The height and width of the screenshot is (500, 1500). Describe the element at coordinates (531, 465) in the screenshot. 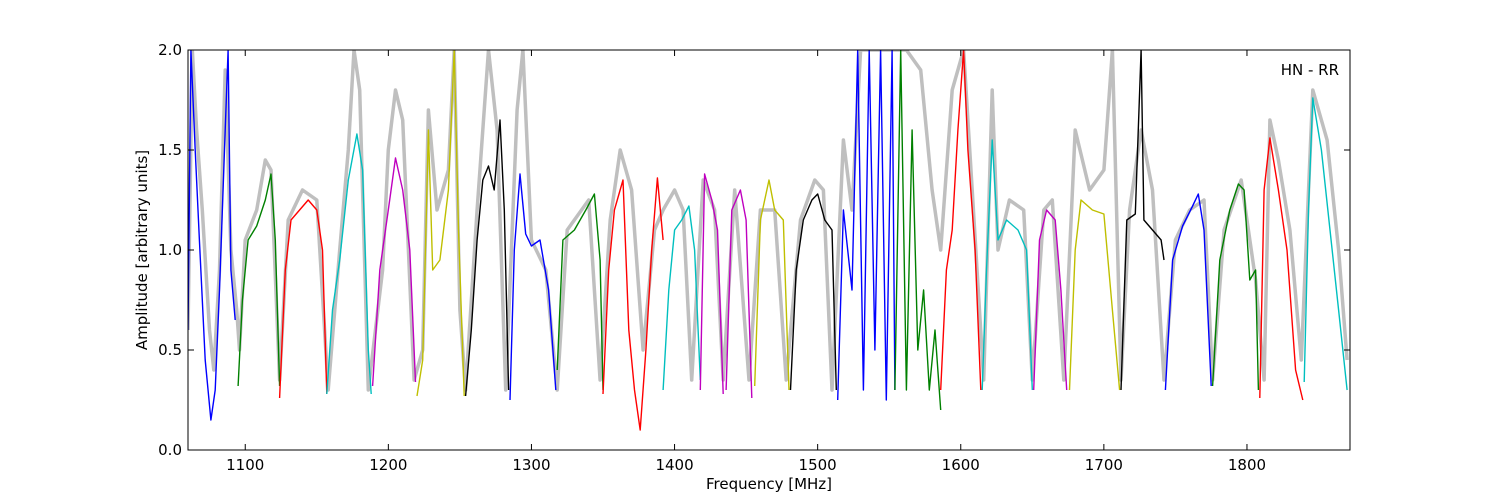

I see `x-tick-label: 1300` at that location.